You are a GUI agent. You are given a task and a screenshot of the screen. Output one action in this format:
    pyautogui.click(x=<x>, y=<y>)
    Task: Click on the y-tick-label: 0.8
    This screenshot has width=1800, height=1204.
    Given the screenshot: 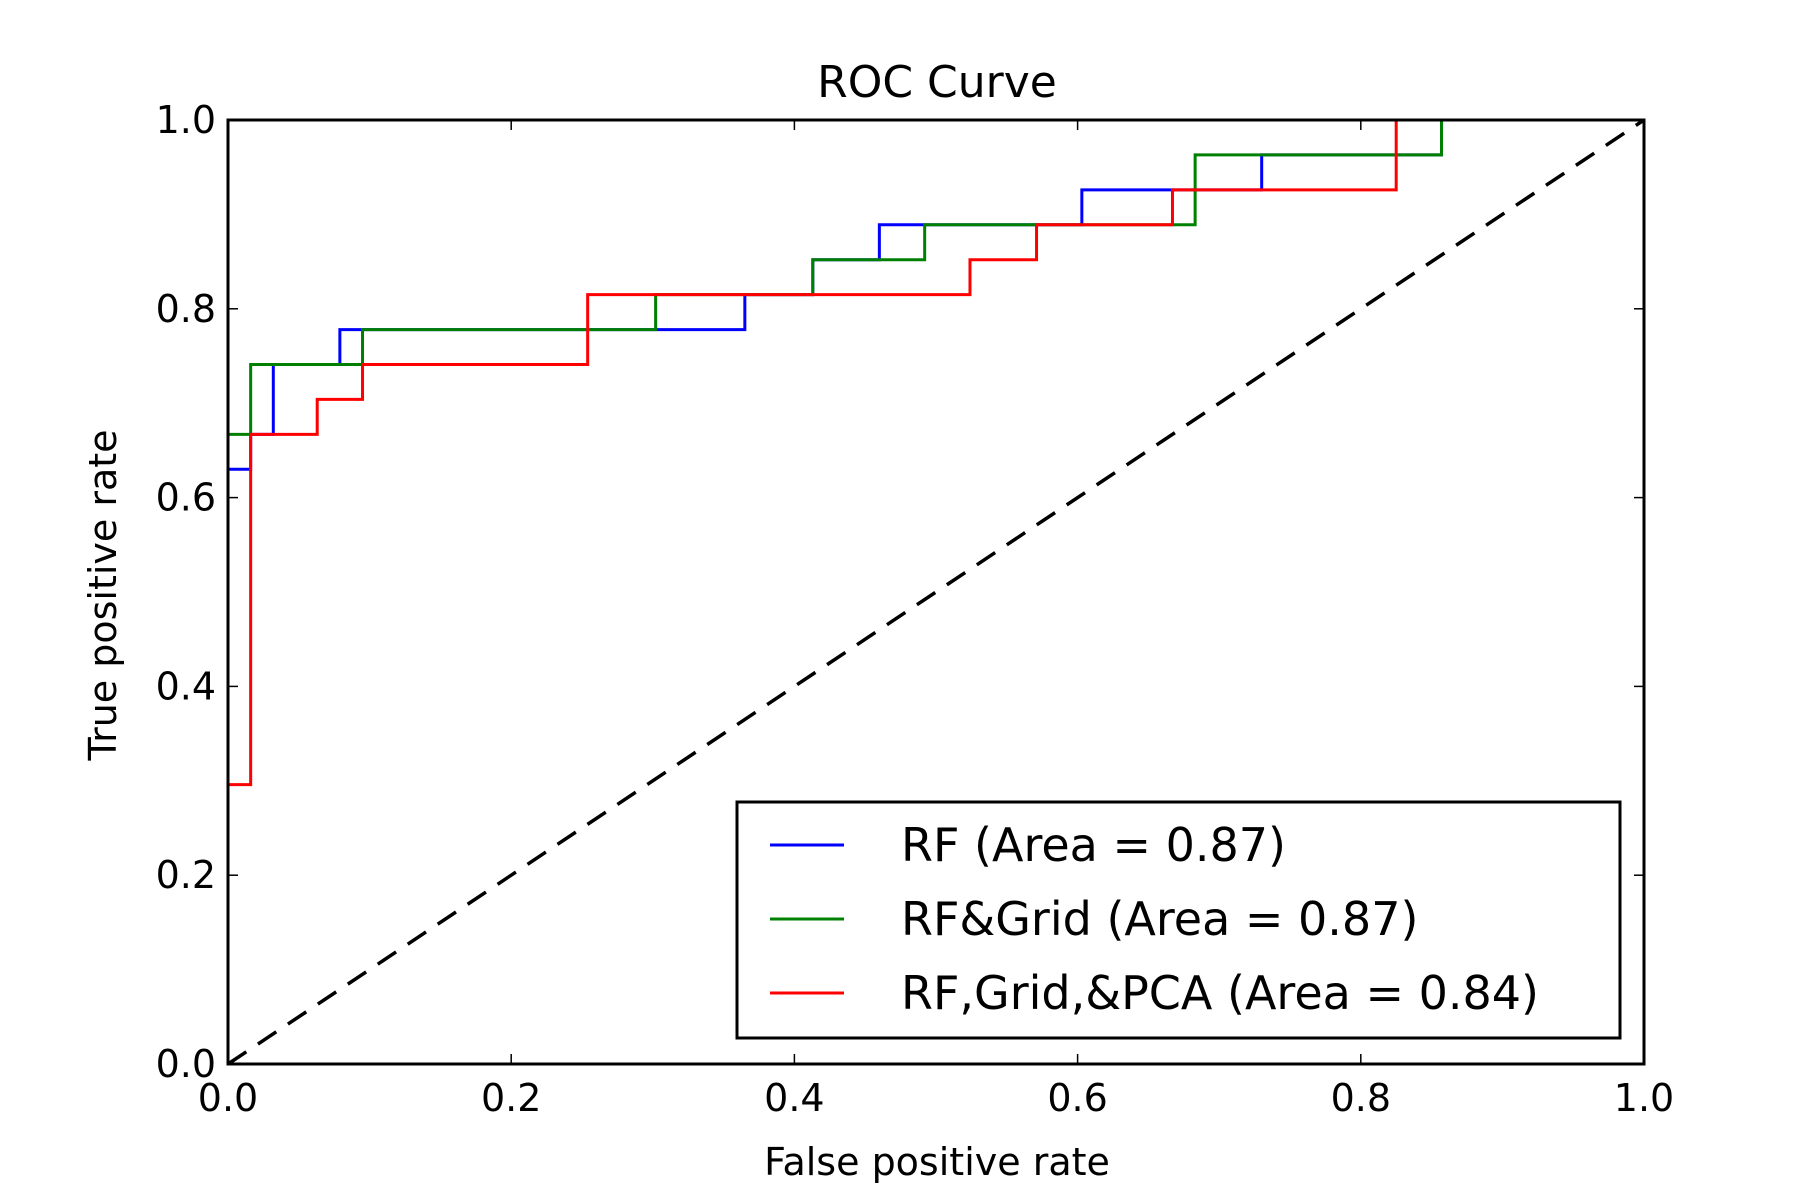 What is the action you would take?
    pyautogui.click(x=186, y=309)
    